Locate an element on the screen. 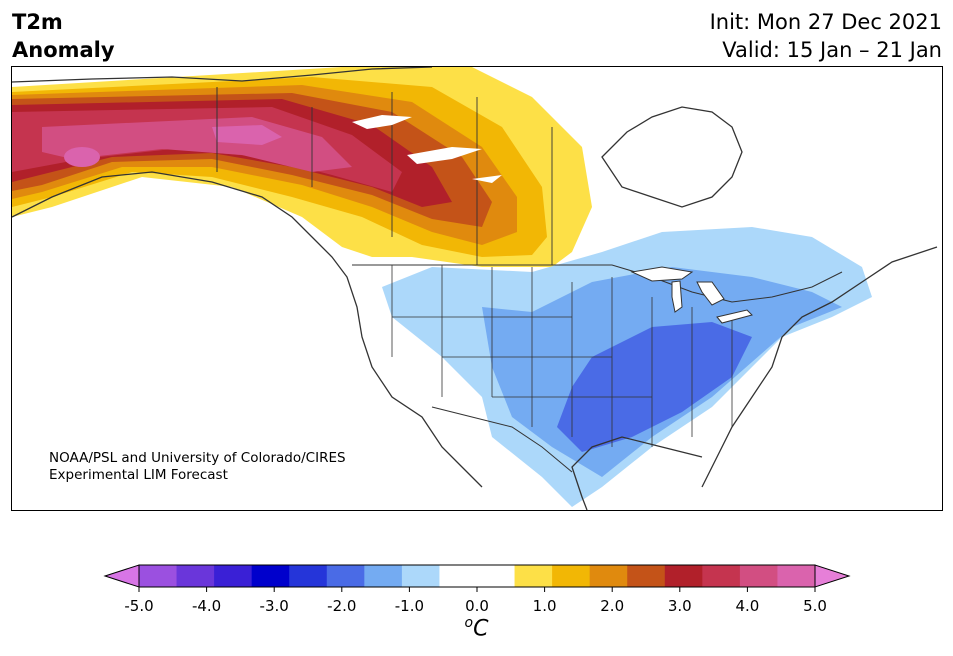  coastline-gulf is located at coordinates (637, 473).